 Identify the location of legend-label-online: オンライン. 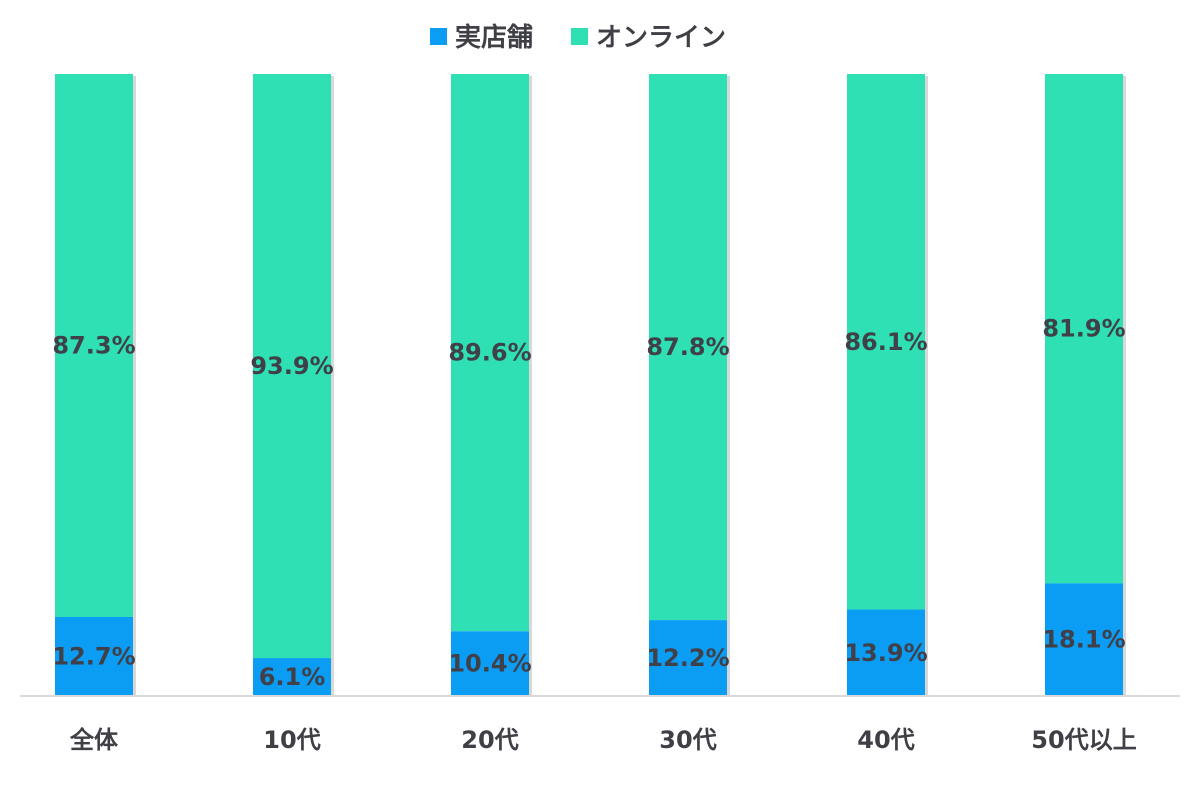
(661, 38).